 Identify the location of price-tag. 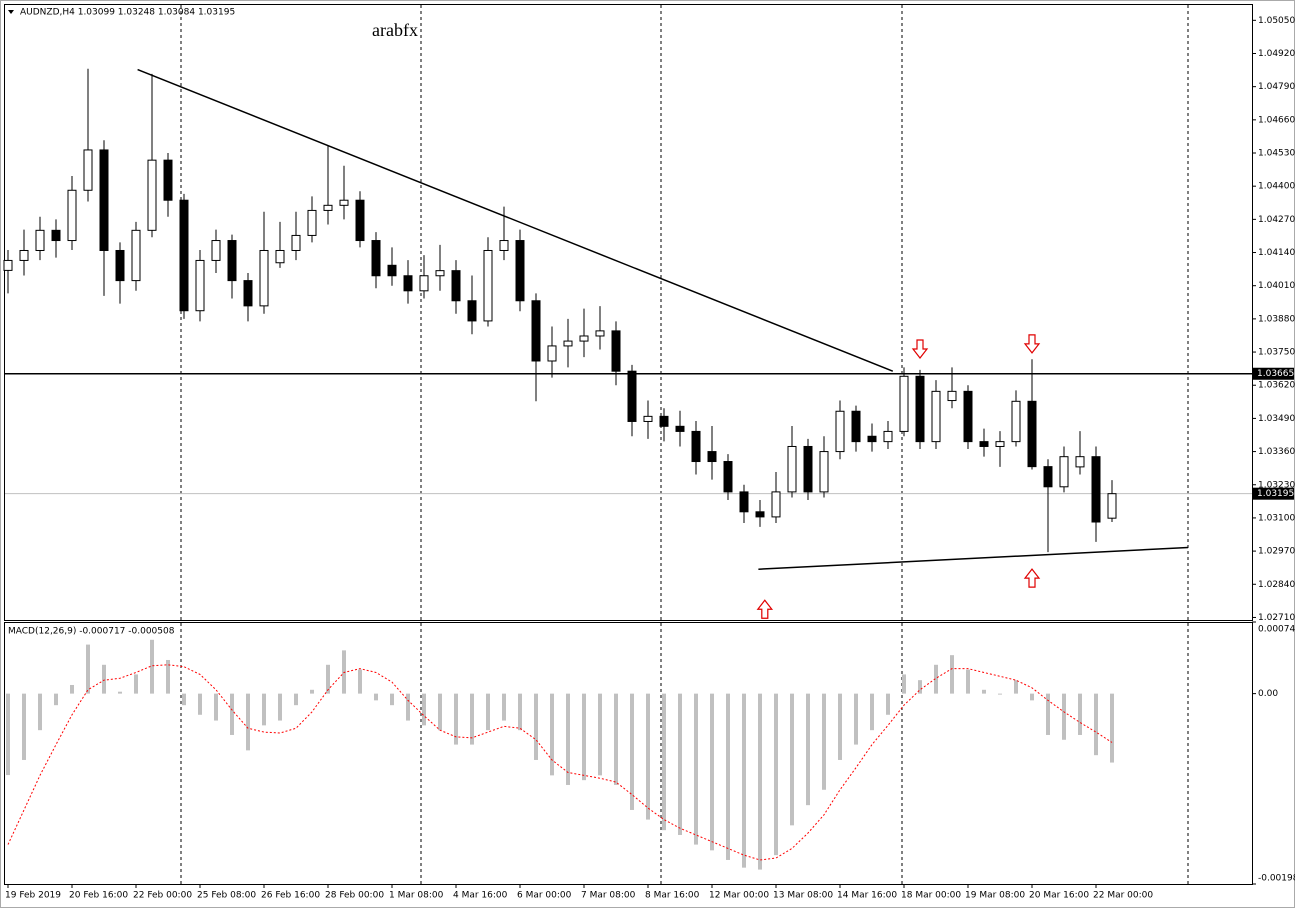
(1273, 373).